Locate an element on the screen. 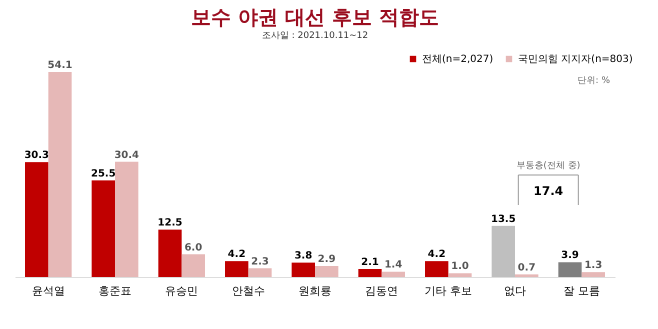 The image size is (658, 329). x-tick-label: 기타 후보 is located at coordinates (448, 291).